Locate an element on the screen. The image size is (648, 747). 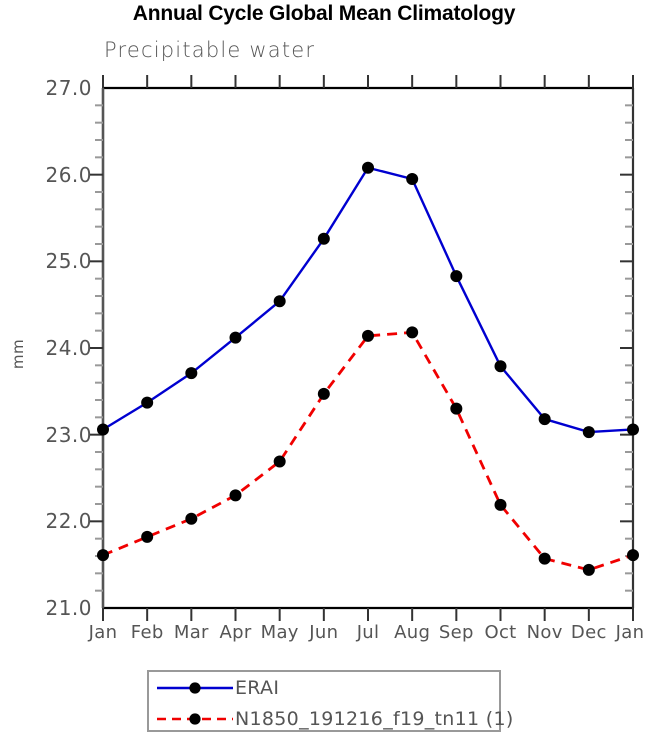
legend-swatch-erai is located at coordinates (195, 688).